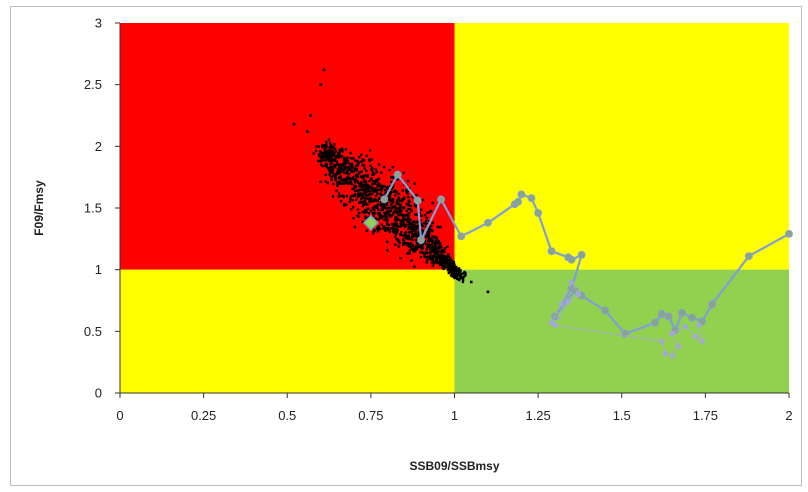 This screenshot has height=492, width=808. Describe the element at coordinates (370, 415) in the screenshot. I see `x-tick-label-3: 0.75` at that location.